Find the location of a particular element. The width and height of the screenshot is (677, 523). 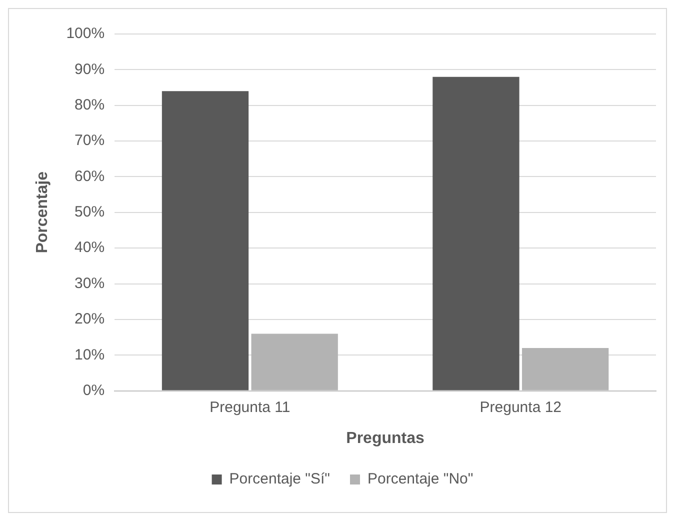

x-tick-label: Pregunta 11 is located at coordinates (250, 407).